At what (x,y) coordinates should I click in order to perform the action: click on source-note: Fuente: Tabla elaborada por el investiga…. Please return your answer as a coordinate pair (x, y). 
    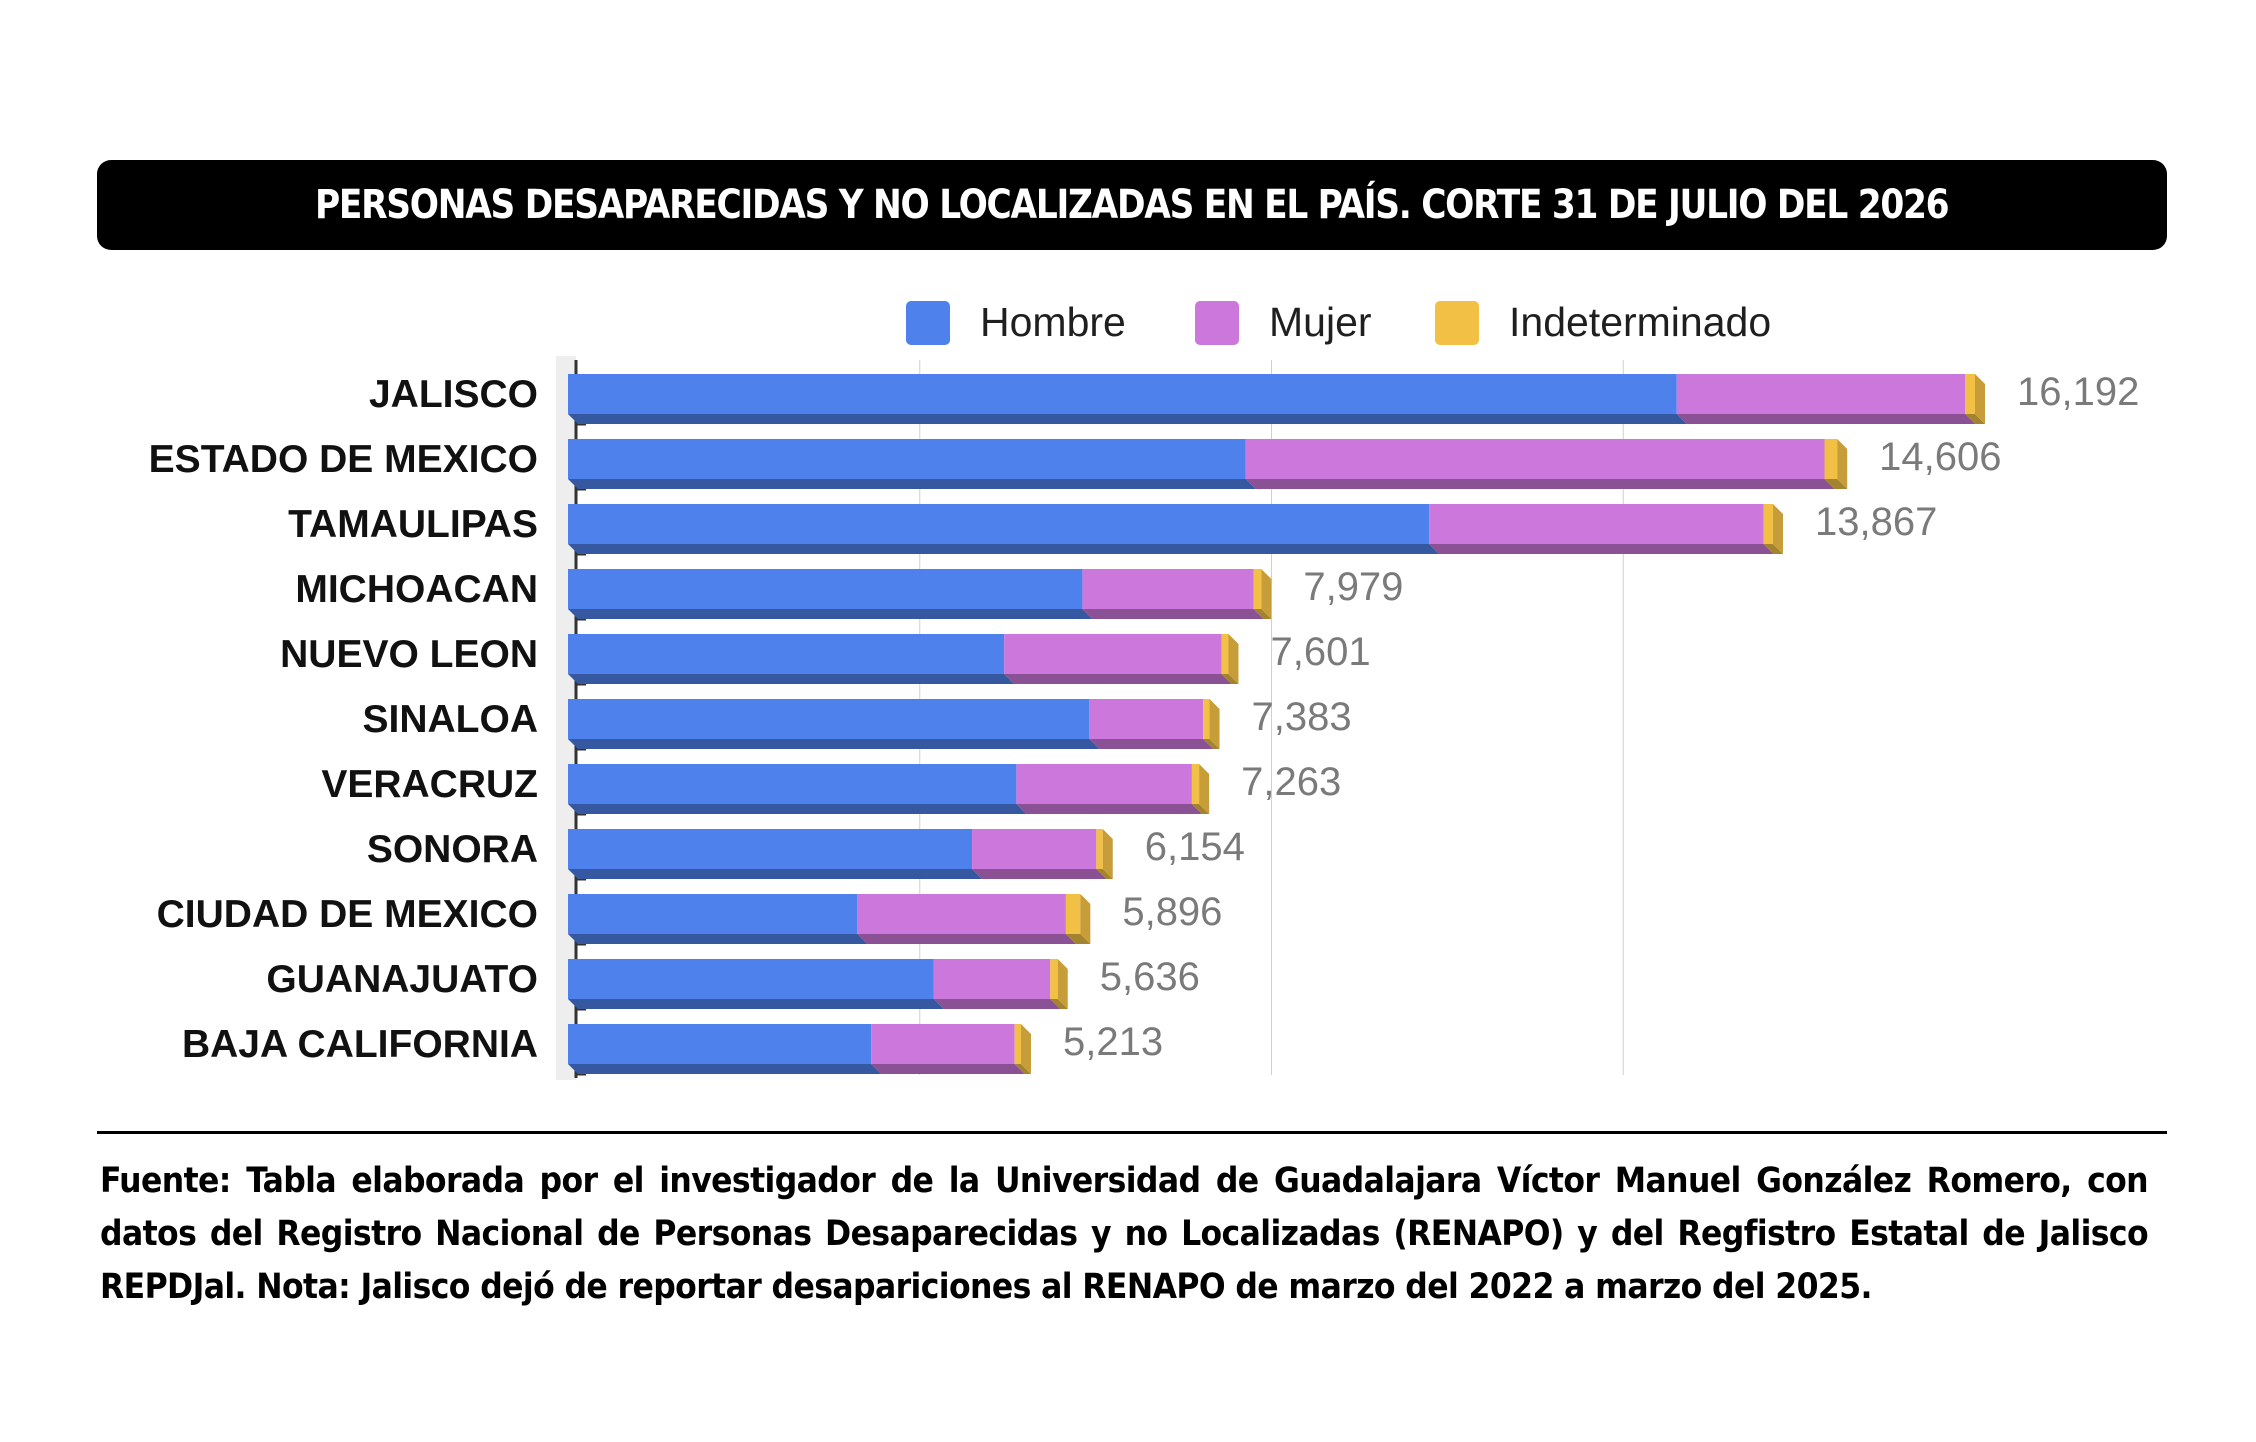
    Looking at the image, I should click on (1124, 1234).